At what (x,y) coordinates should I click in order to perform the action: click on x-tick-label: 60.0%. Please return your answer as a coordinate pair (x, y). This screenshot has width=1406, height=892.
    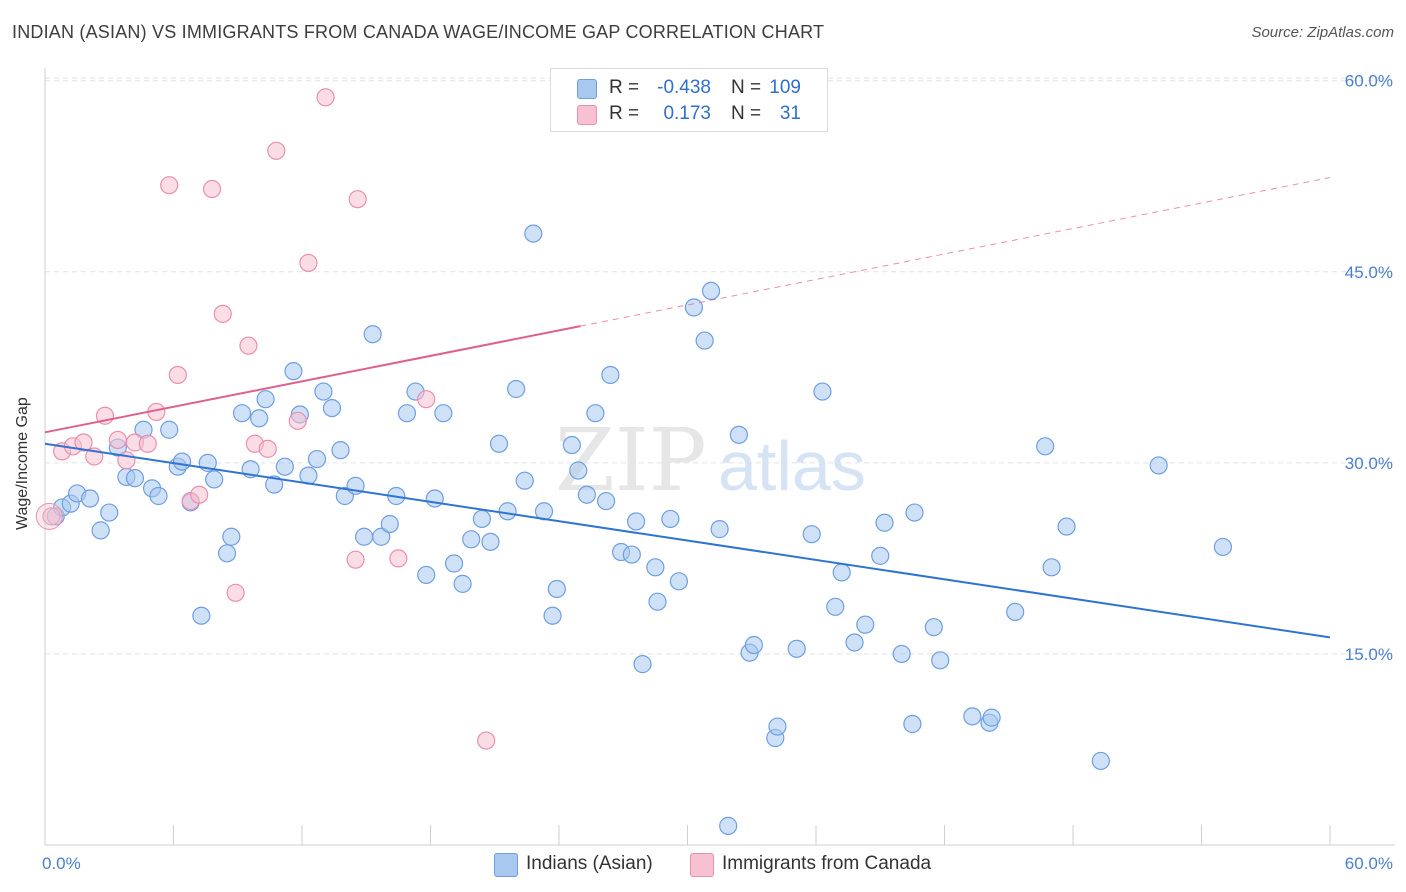
    Looking at the image, I should click on (1369, 863).